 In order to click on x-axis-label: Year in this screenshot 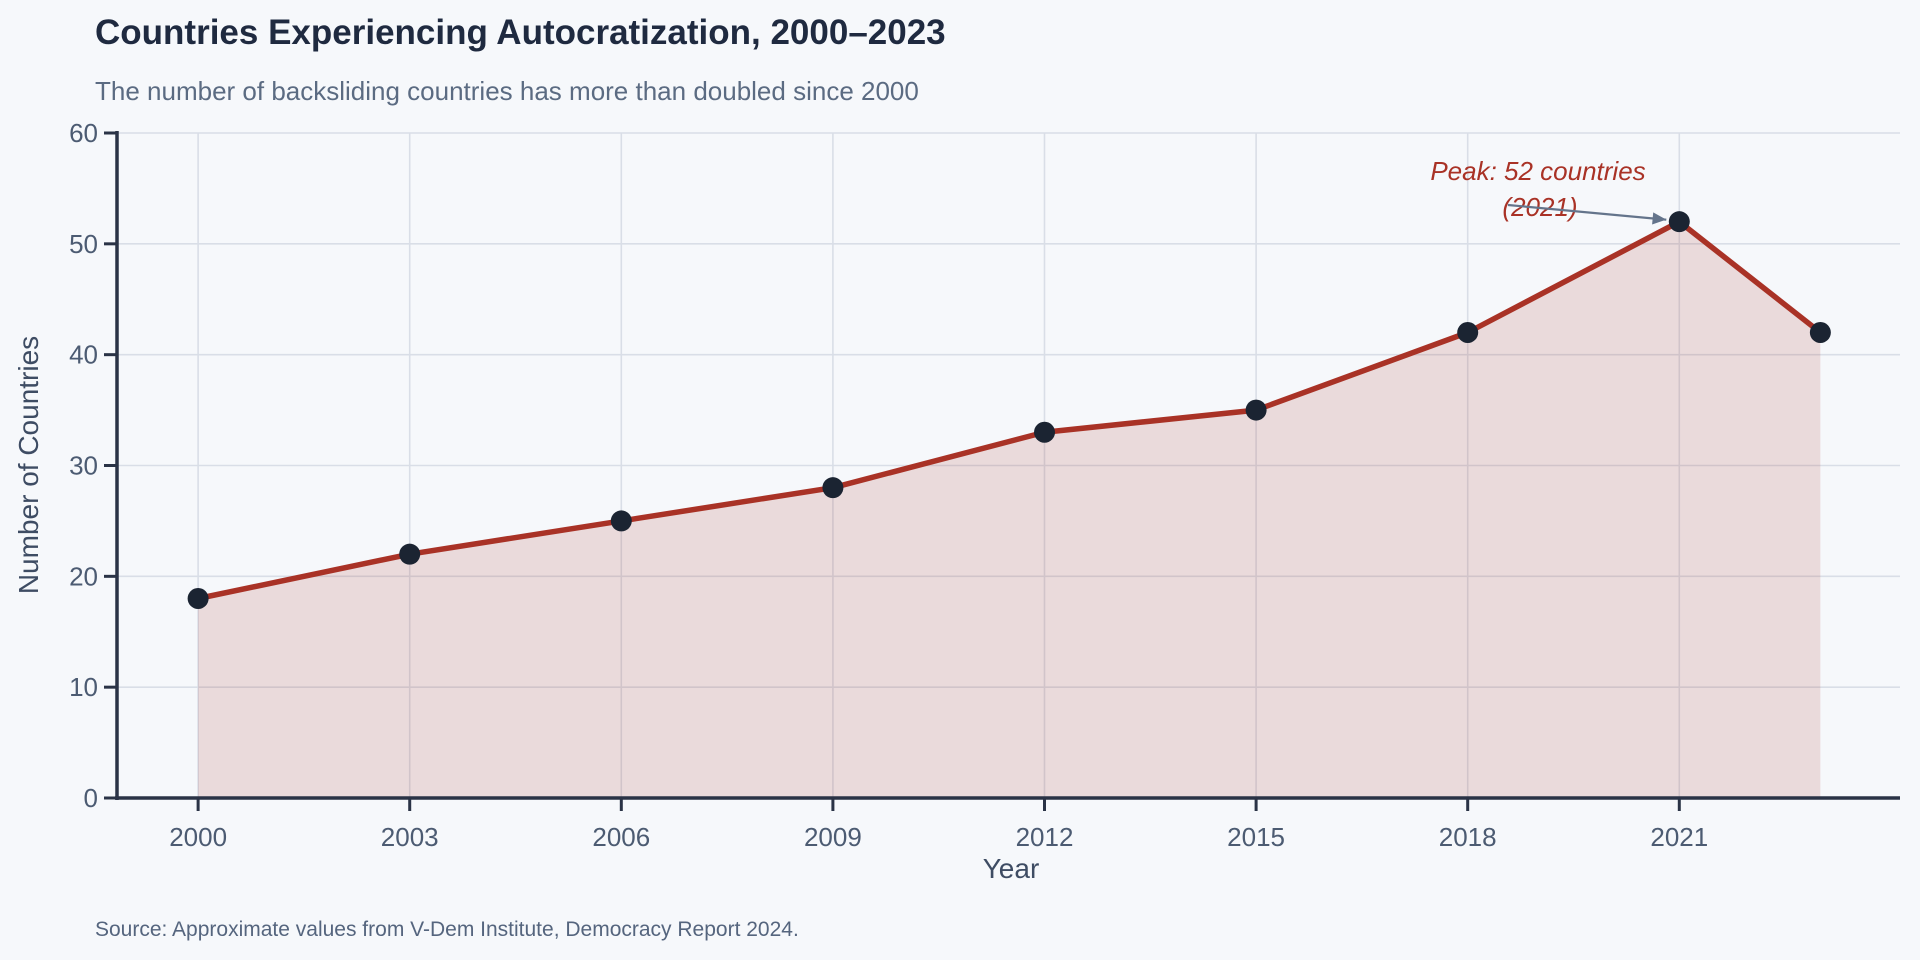, I will do `click(1011, 868)`.